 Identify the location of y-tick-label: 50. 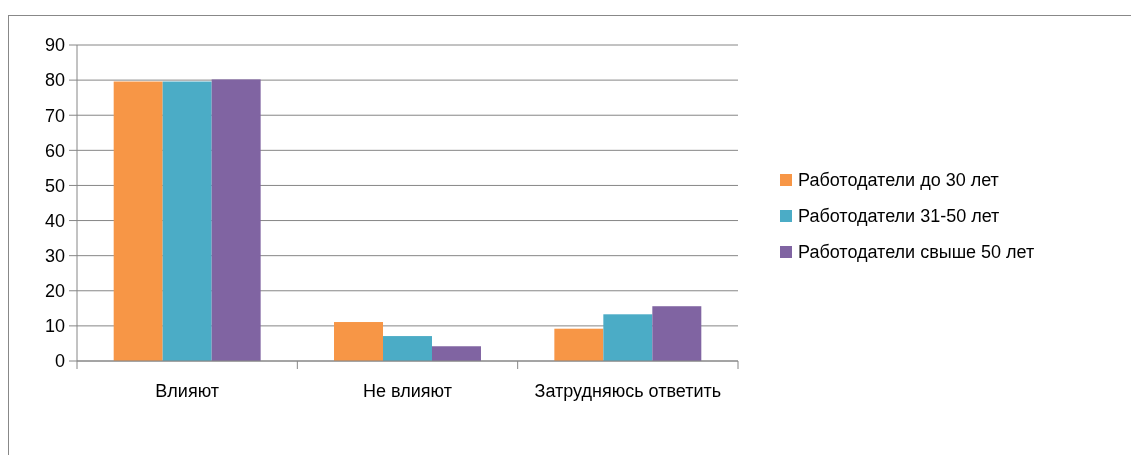
(54, 185).